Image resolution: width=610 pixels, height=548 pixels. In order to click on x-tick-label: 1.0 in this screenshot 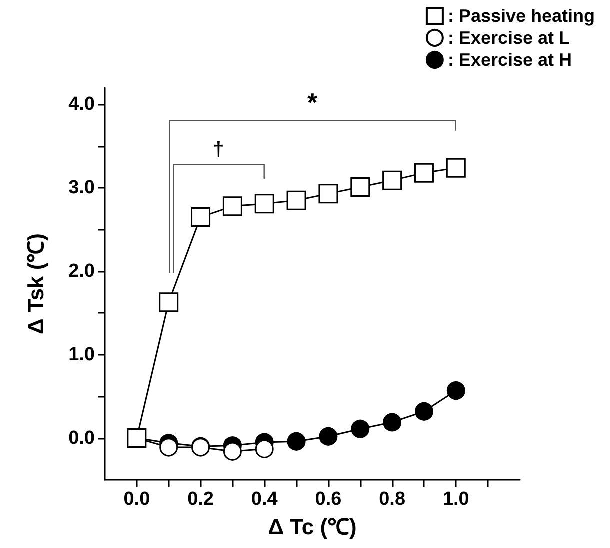, I will do `click(456, 499)`.